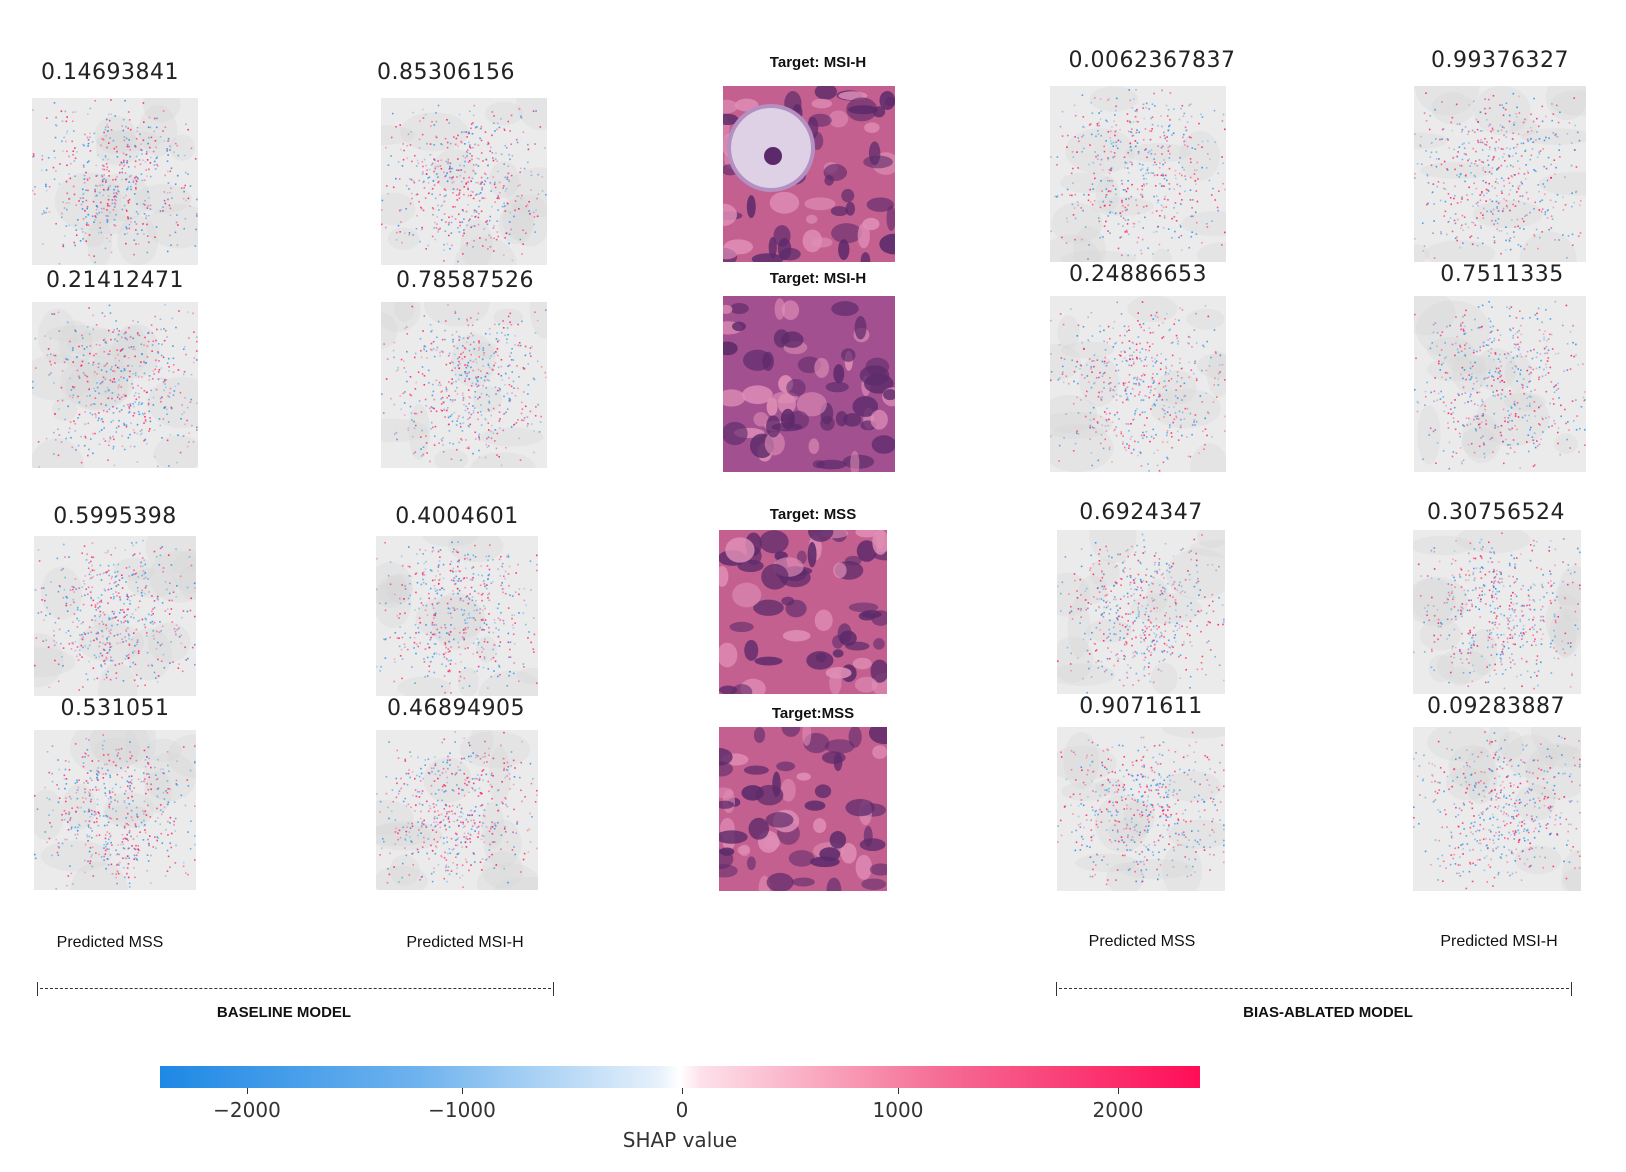 Image resolution: width=1626 pixels, height=1172 pixels. What do you see at coordinates (465, 942) in the screenshot?
I see `baseline-predicted-msih-label: Predicted MSI-H` at bounding box center [465, 942].